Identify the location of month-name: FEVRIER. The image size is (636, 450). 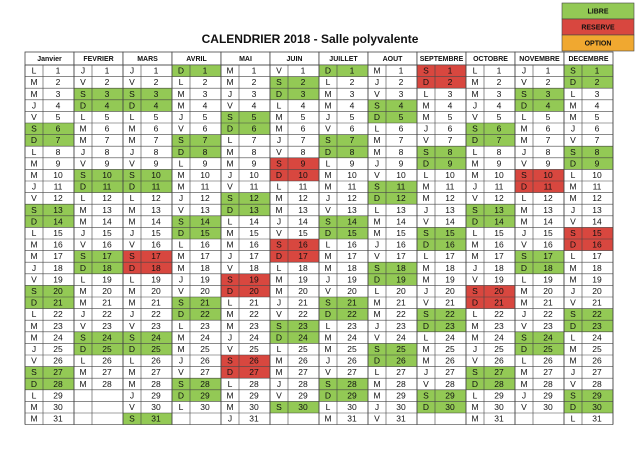
(98, 59).